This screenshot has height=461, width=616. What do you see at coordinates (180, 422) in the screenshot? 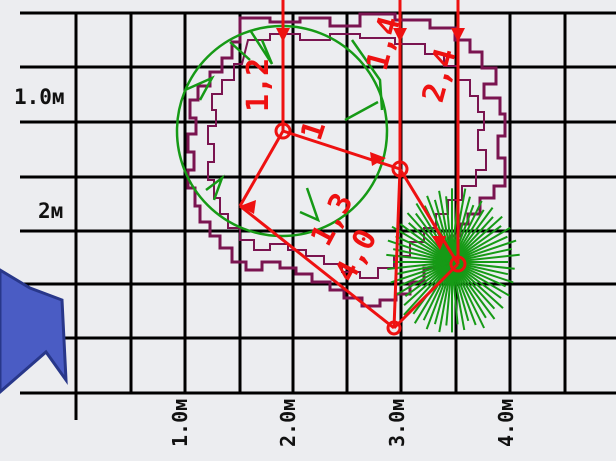
I see `x-axis-label-1: 1.0м` at bounding box center [180, 422].